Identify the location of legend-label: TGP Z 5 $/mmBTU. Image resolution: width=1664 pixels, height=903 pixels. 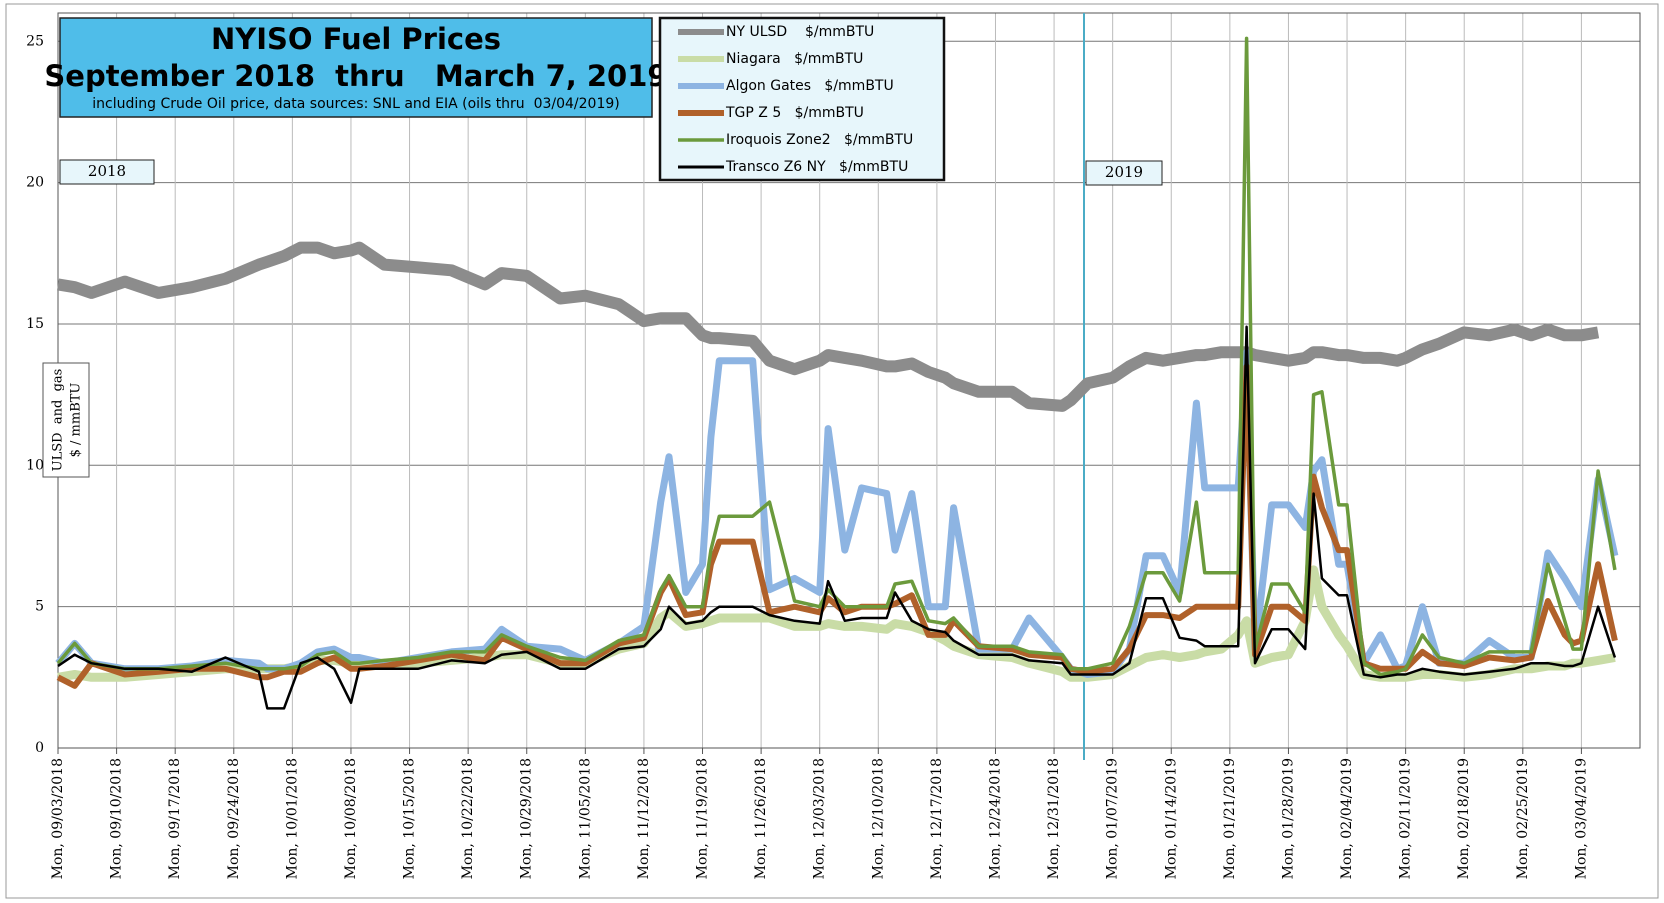
(794, 113).